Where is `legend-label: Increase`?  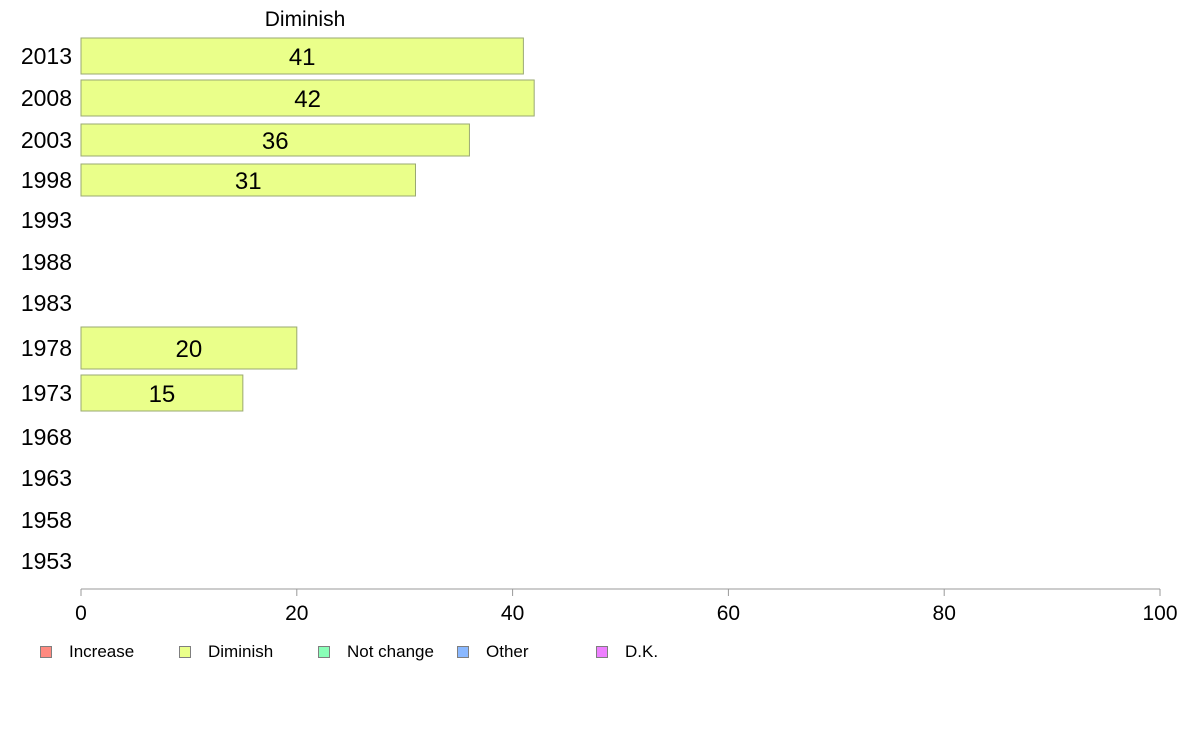 legend-label: Increase is located at coordinates (102, 651).